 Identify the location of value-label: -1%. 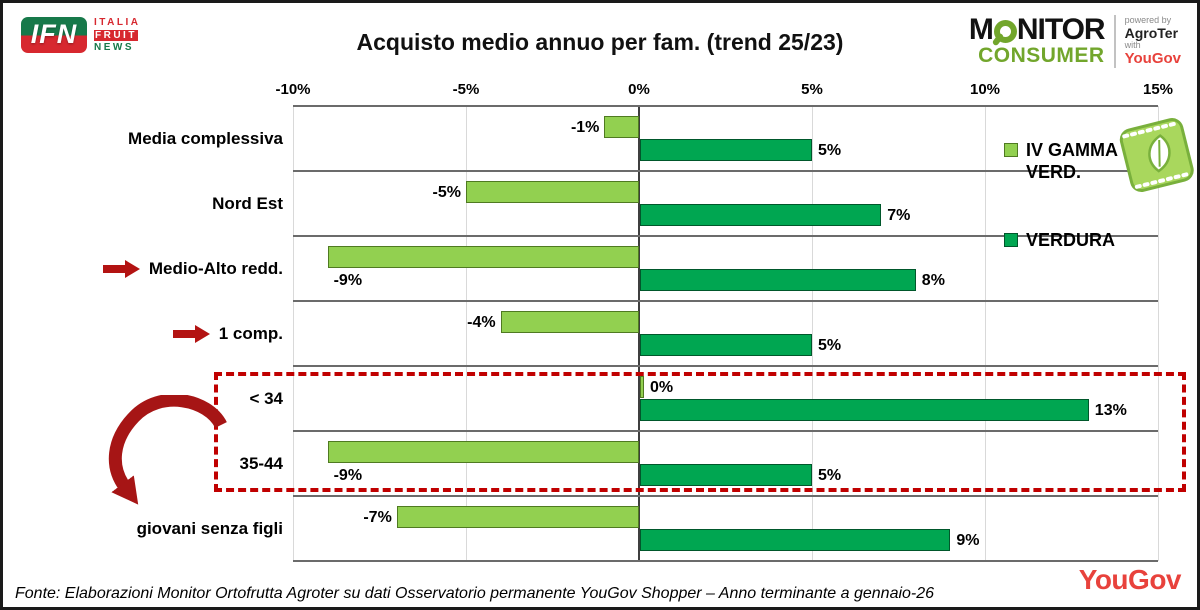
(585, 127).